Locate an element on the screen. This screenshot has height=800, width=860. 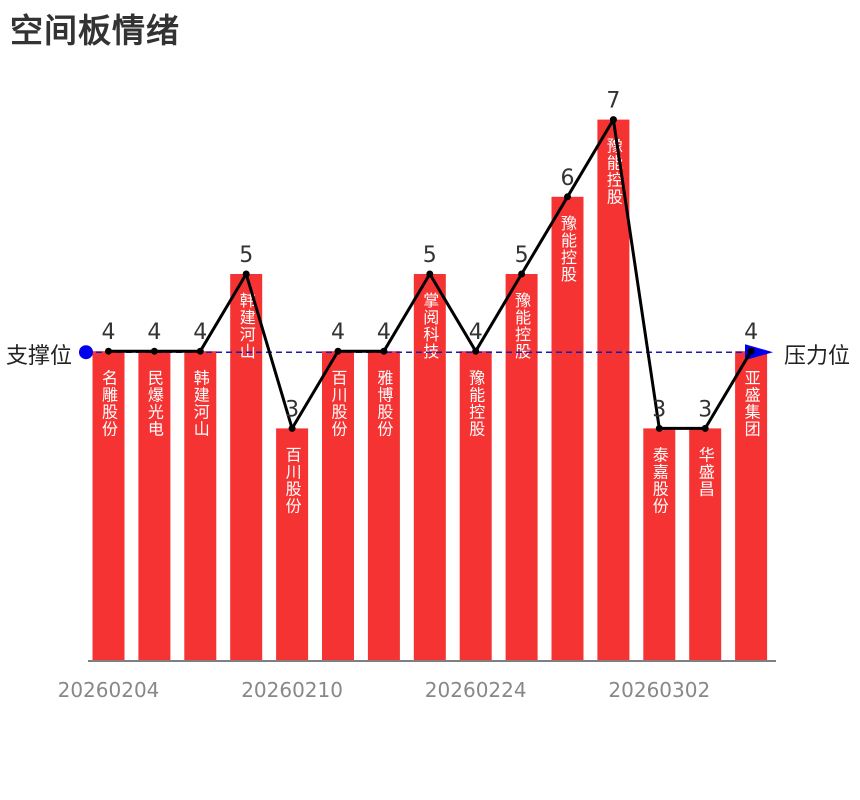
bar-category-label: 雅博股份 is located at coordinates (383, 403).